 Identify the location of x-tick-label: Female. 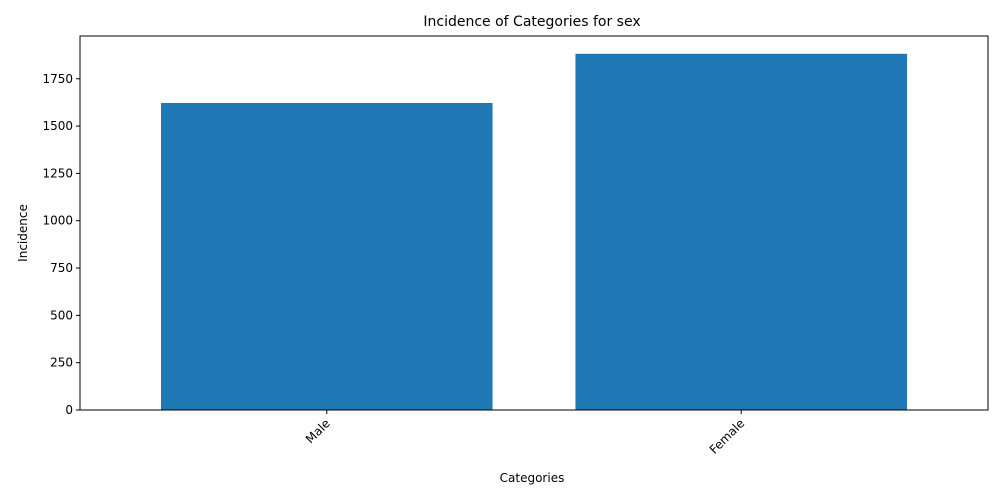
(727, 436).